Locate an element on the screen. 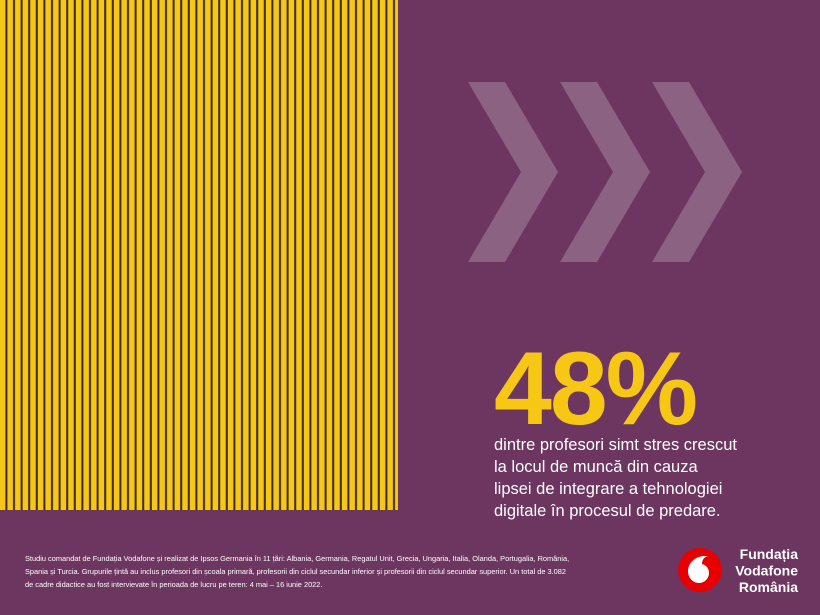  logo-symbol is located at coordinates (698, 569).